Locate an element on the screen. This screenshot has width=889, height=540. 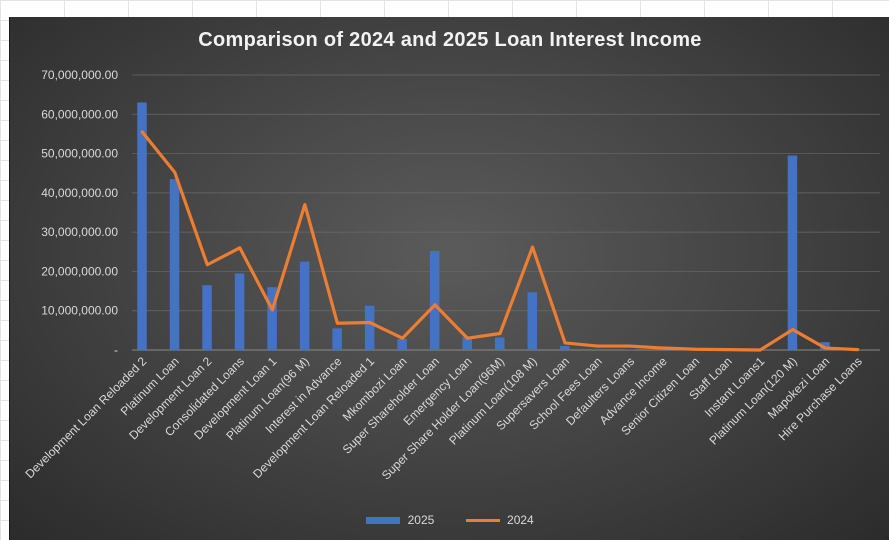
y-tick-label: 20,000,000.00 is located at coordinates (79, 271).